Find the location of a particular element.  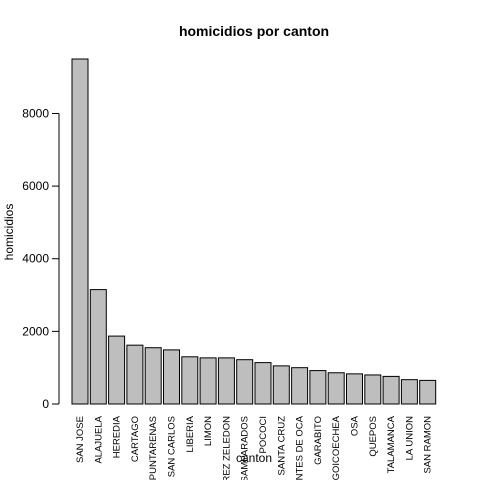

x-tick-label: SANTA CRUZ is located at coordinates (281, 446).